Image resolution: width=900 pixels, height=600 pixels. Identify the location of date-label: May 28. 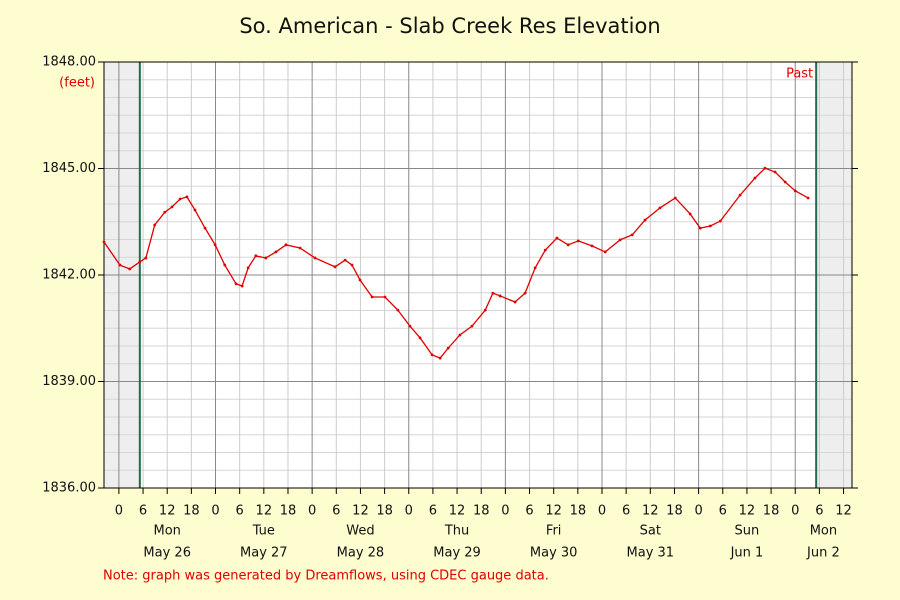
(361, 553).